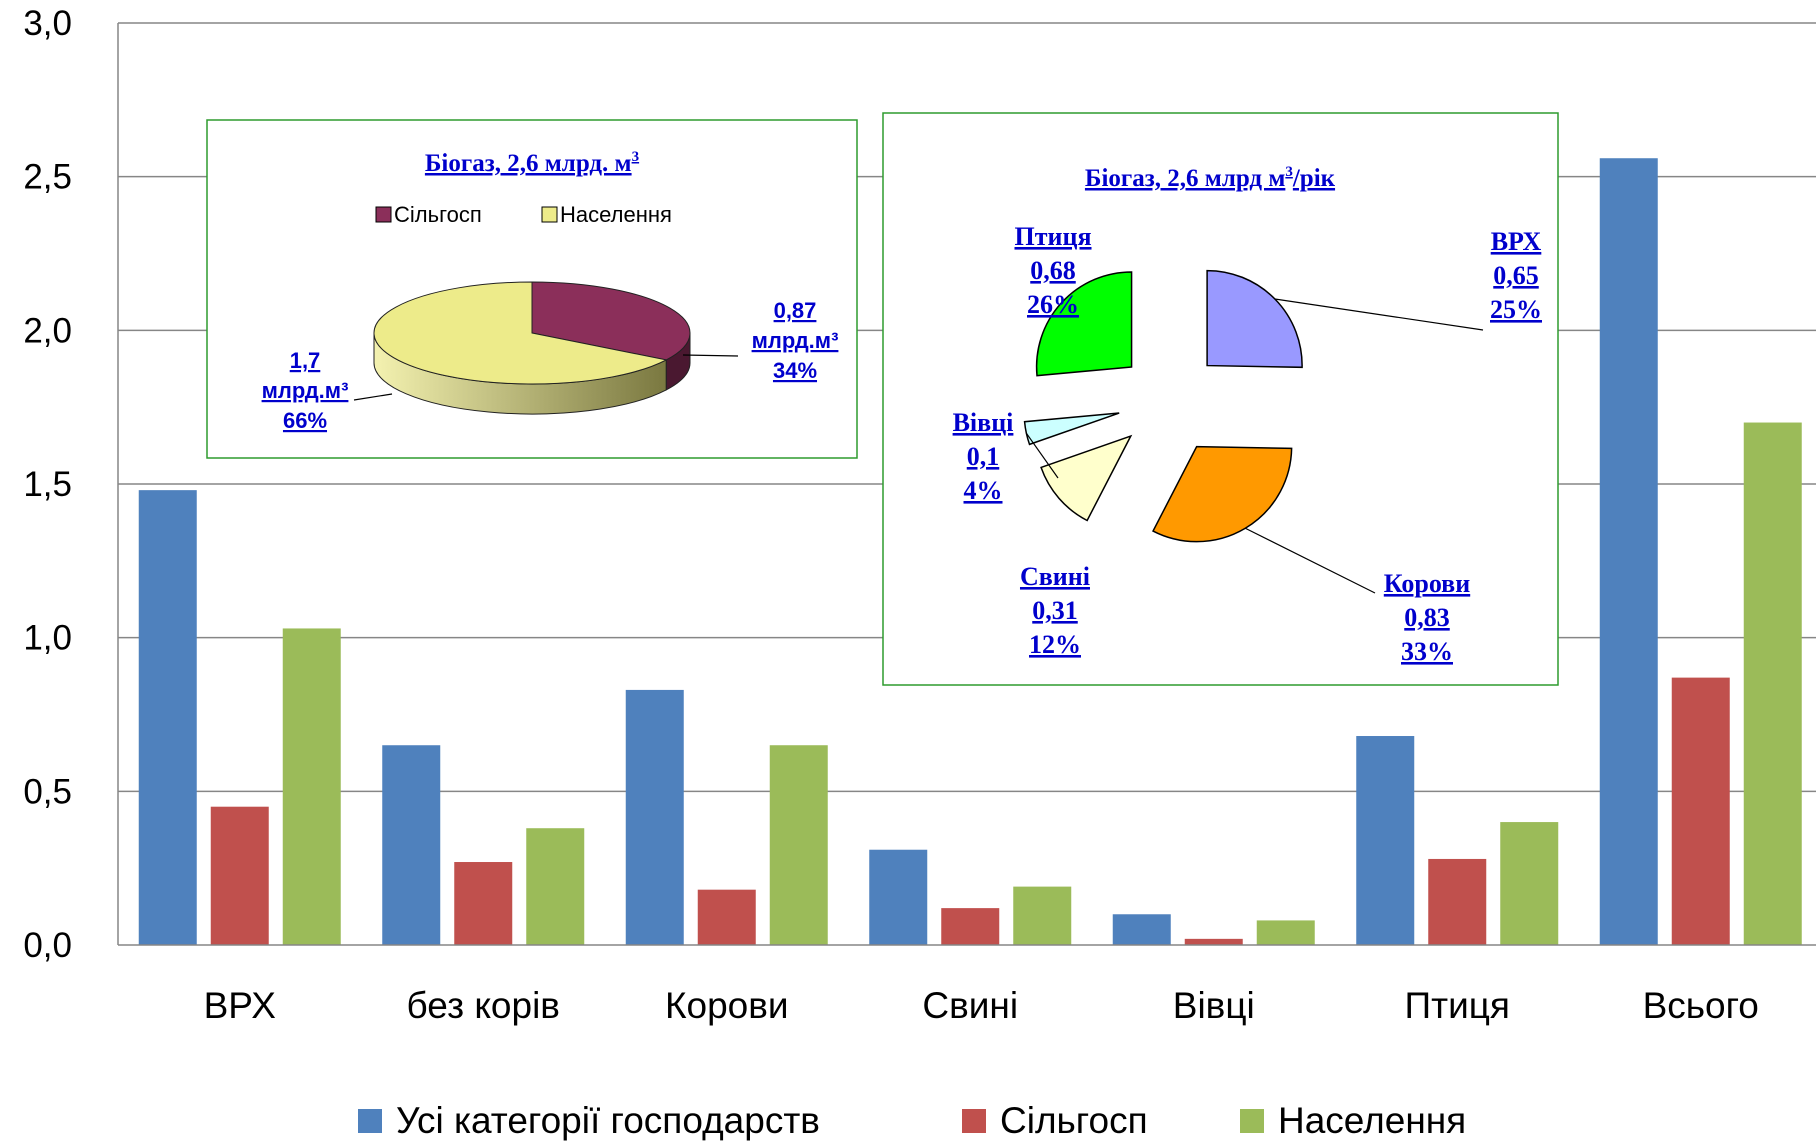 The height and width of the screenshot is (1143, 1816). I want to click on pie-data-label: 26%, so click(1053, 304).